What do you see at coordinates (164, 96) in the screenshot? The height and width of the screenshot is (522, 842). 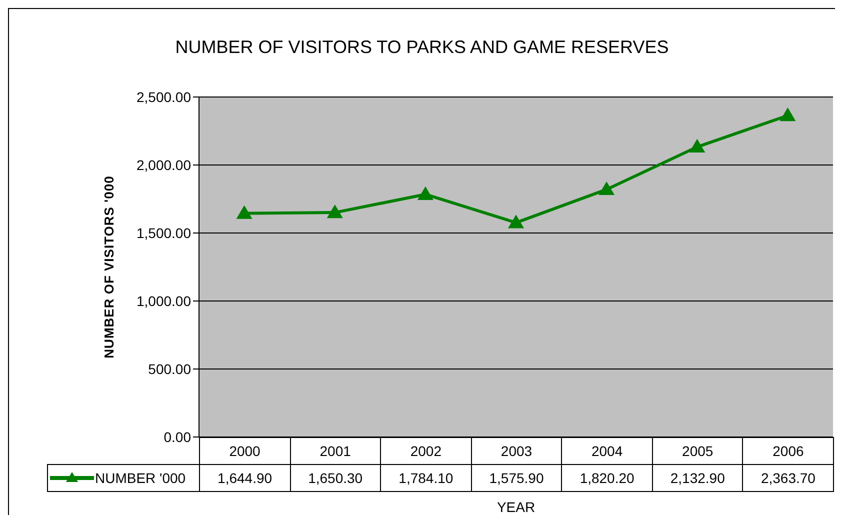 I see `y-tick-label: 2,500.00` at bounding box center [164, 96].